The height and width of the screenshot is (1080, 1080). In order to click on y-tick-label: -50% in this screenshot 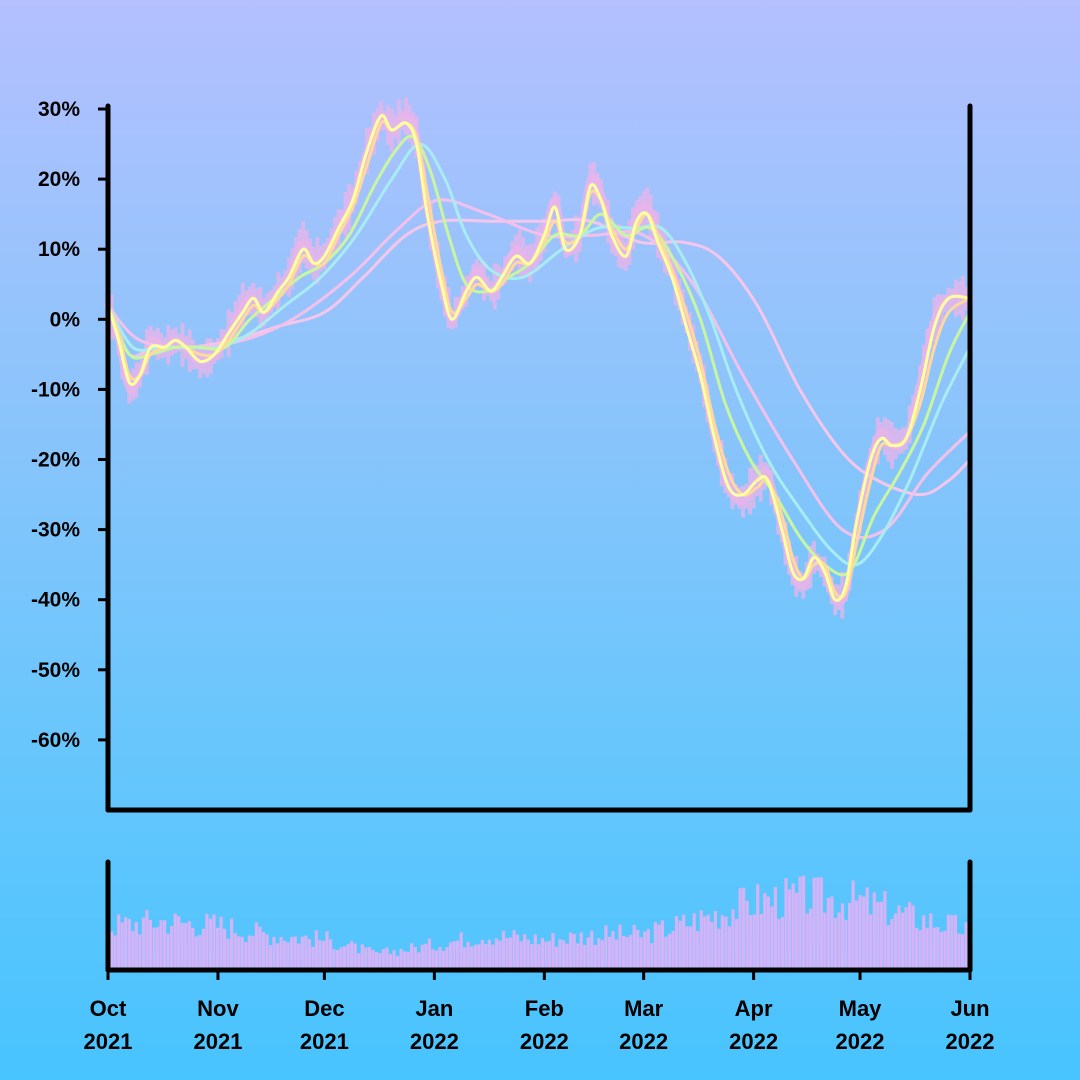, I will do `click(55, 670)`.